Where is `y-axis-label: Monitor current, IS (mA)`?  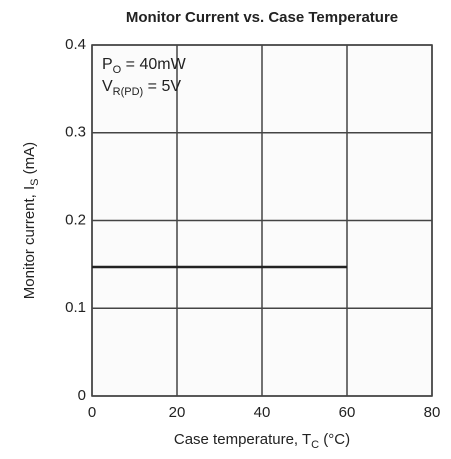 y-axis-label: Monitor current, IS (mA) is located at coordinates (31, 220).